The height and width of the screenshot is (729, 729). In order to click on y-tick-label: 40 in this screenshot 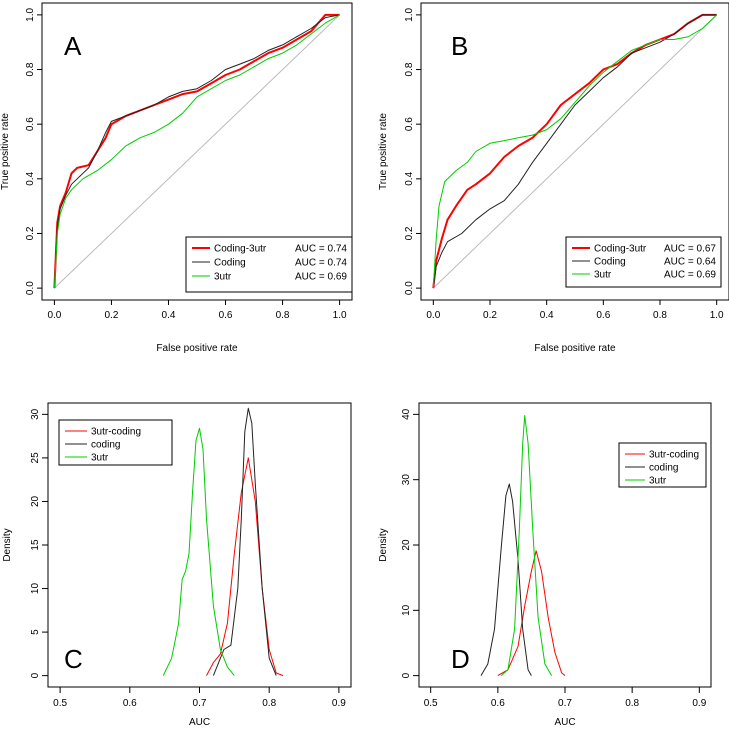, I will do `click(406, 414)`.